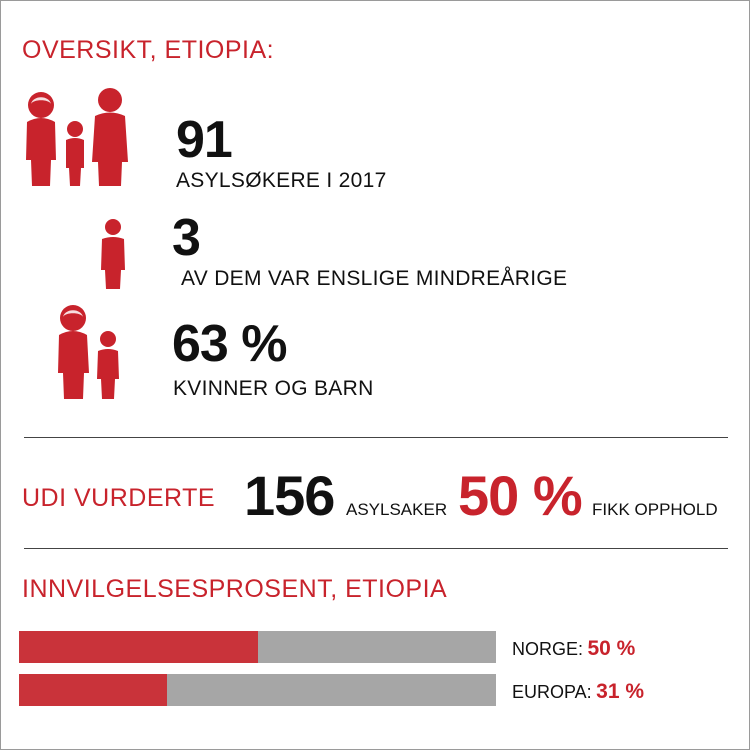 The image size is (750, 750). Describe the element at coordinates (376, 548) in the screenshot. I see `divider-bottom` at that location.